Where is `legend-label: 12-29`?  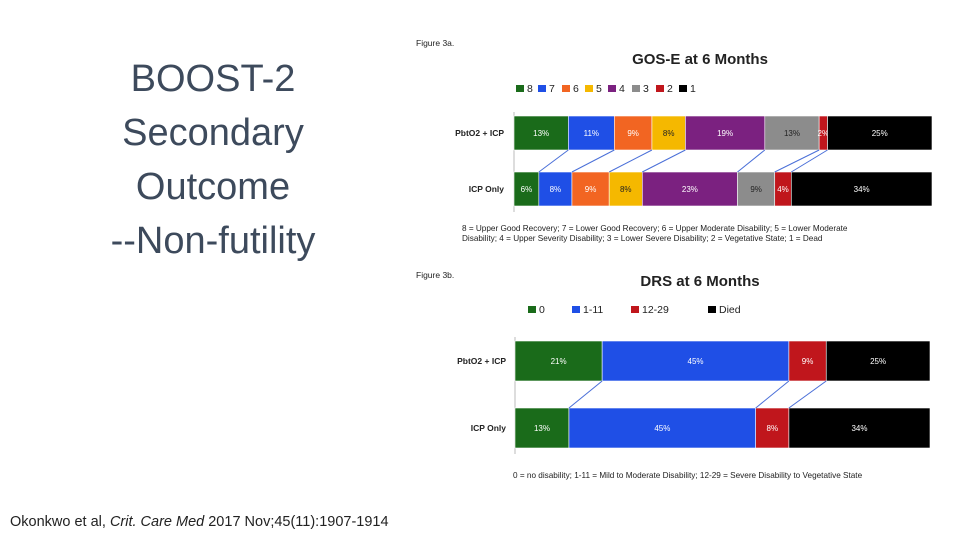
legend-label: 12-29 is located at coordinates (655, 310).